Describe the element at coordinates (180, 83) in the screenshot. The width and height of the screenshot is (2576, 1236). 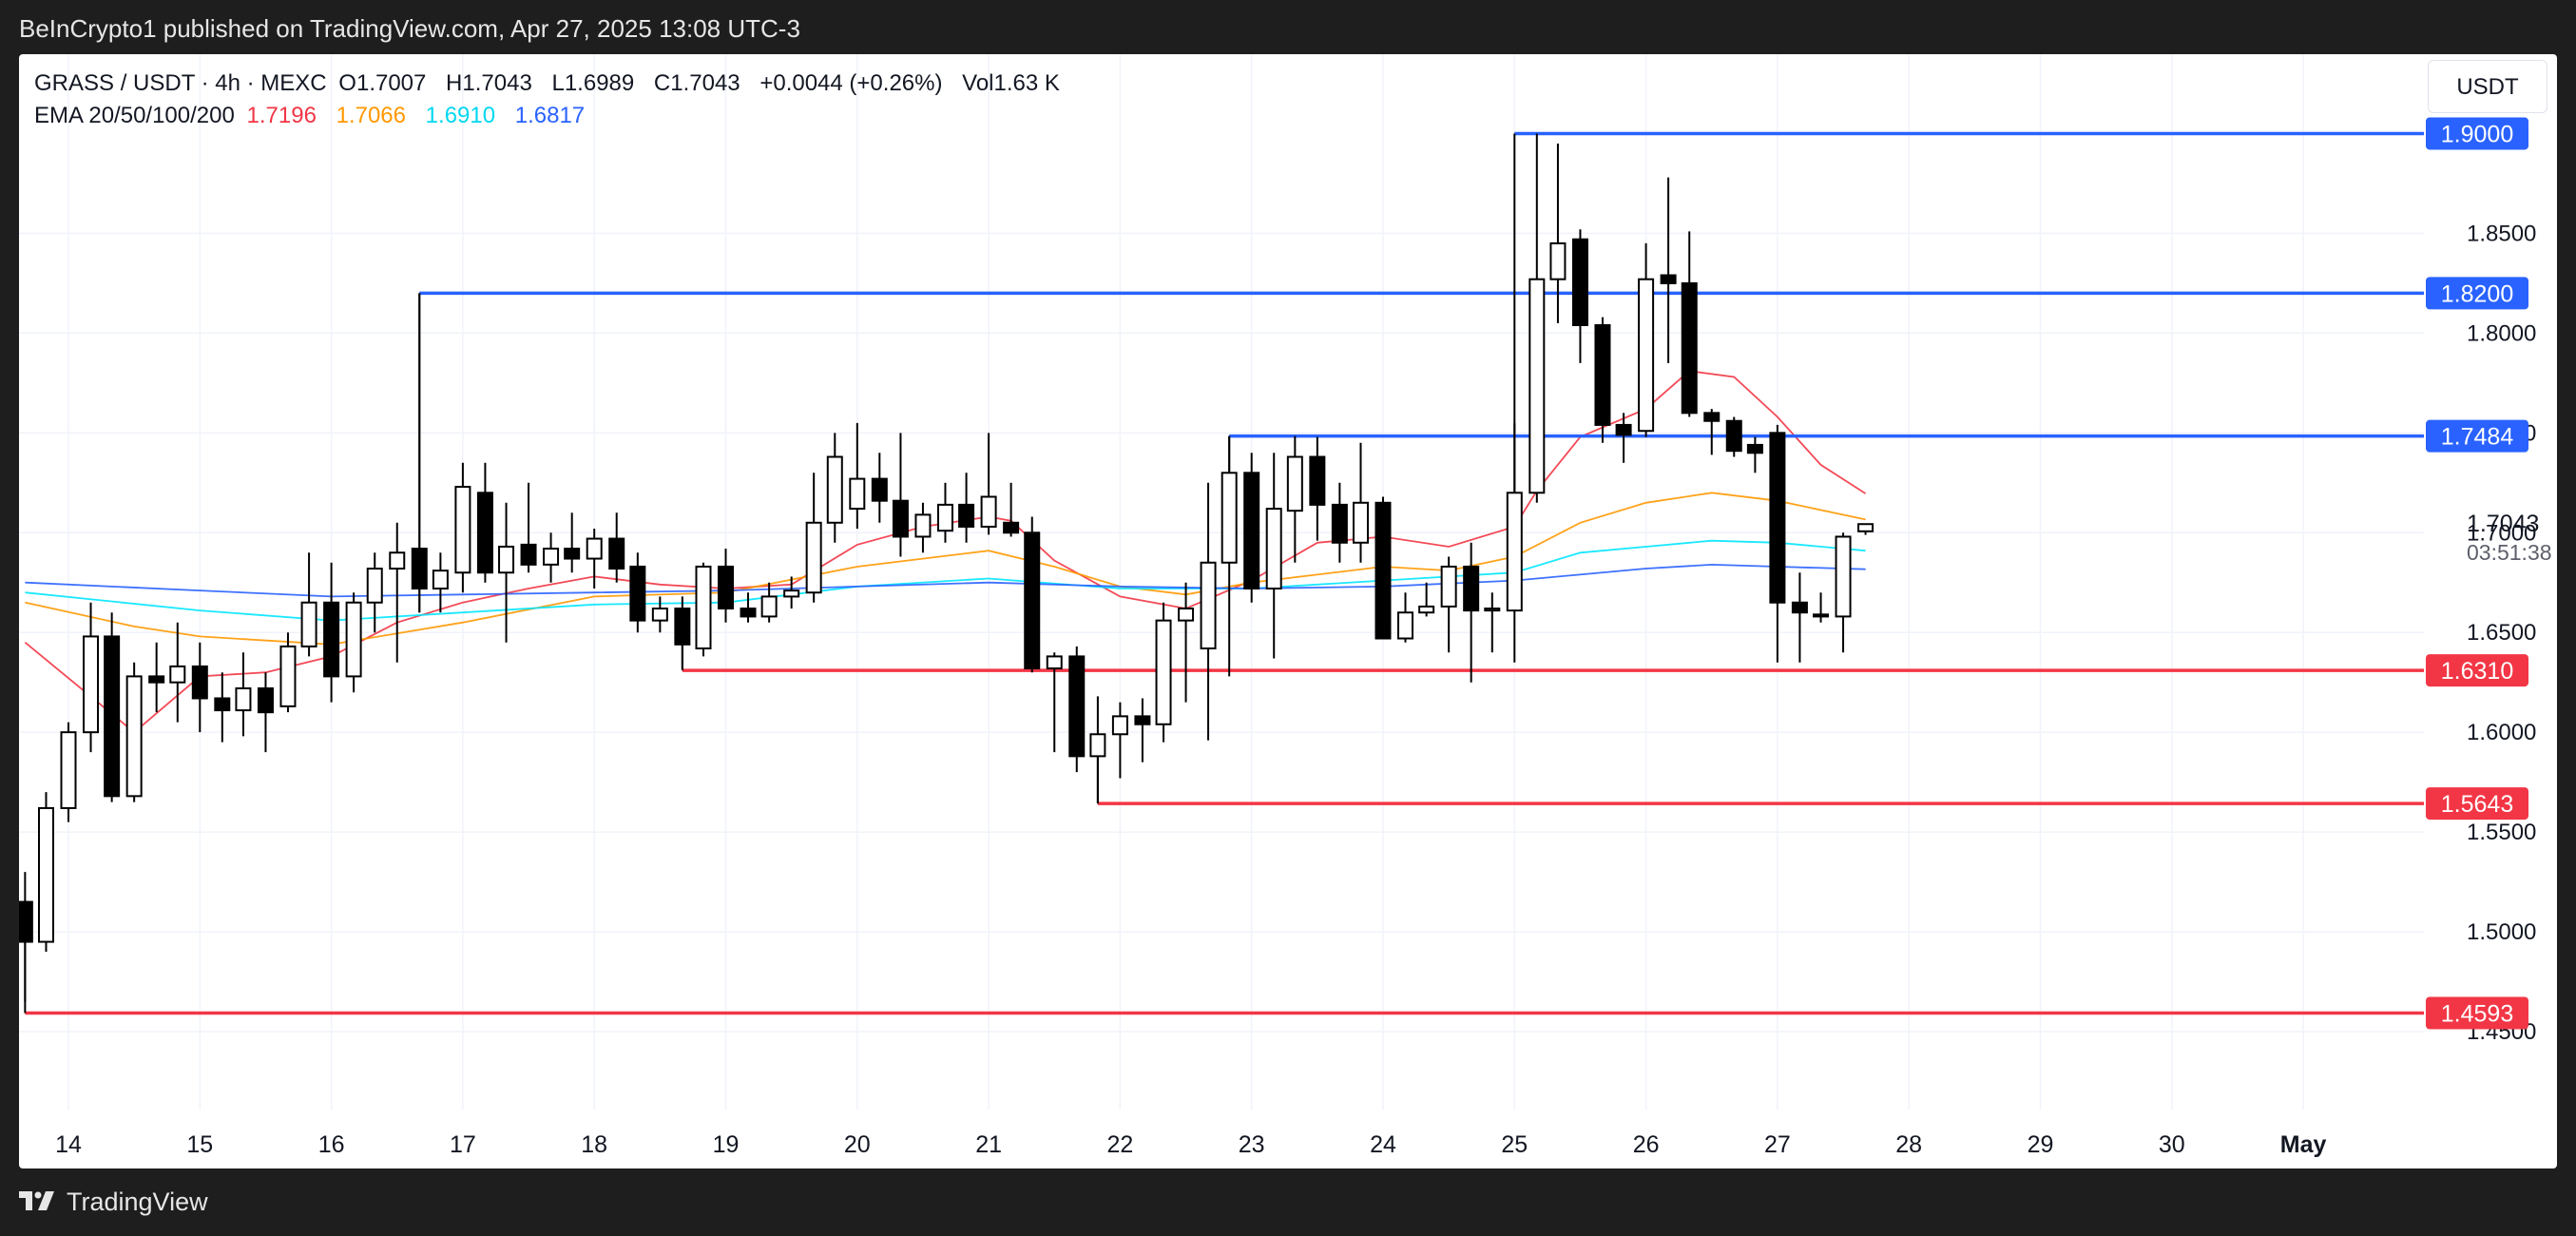
I see `symbol-label: GRASS / USDT · 4h · MEXC` at that location.